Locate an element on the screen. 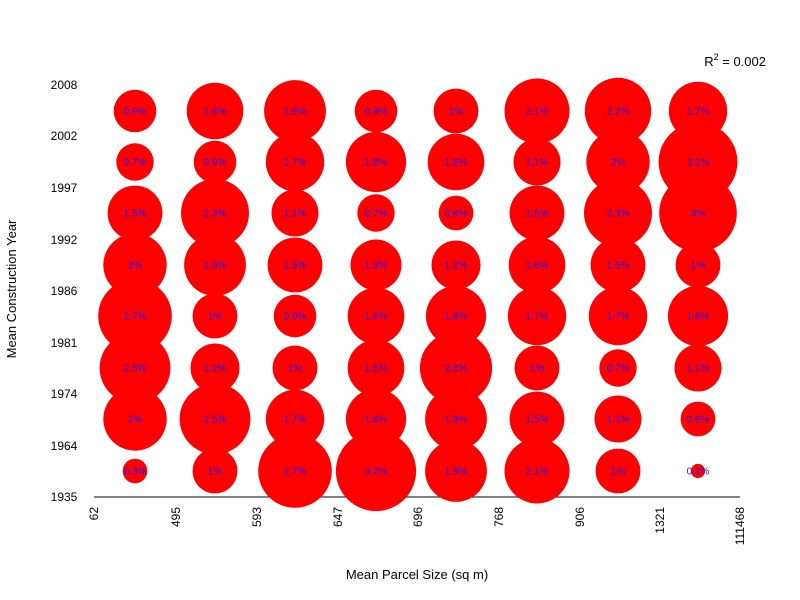 This screenshot has width=800, height=600. bubble-r0-c0 is located at coordinates (135, 111).